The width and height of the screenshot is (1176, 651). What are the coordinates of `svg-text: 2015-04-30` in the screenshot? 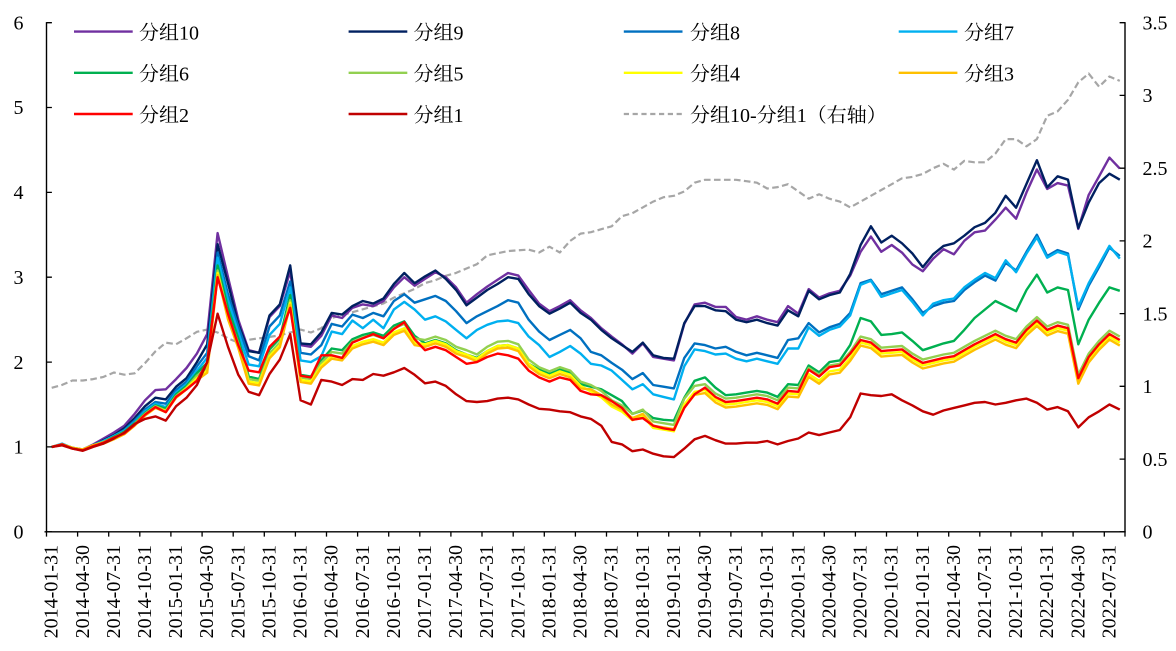 It's located at (207, 591).